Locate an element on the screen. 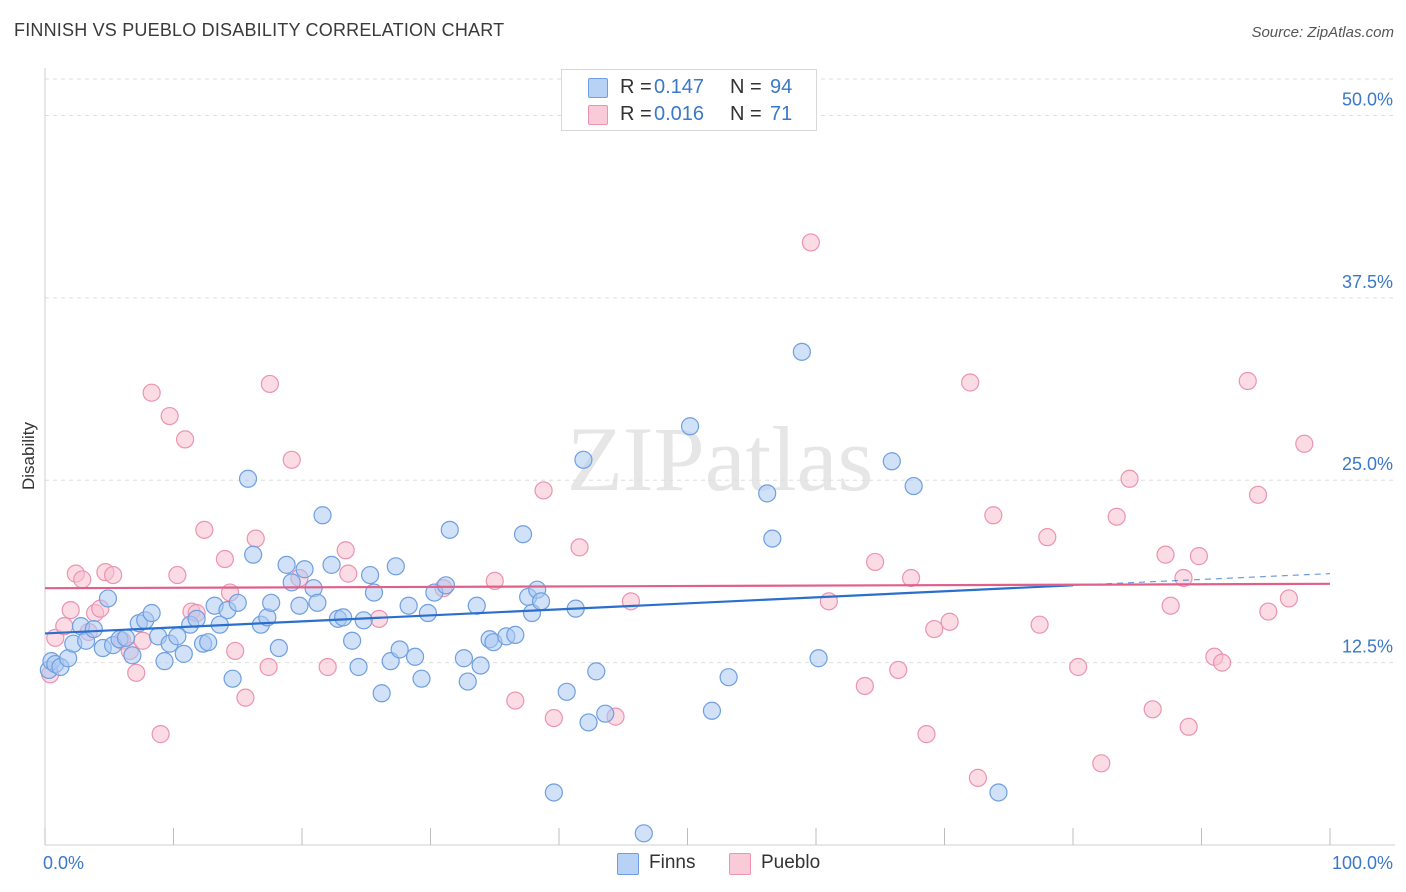 The height and width of the screenshot is (892, 1406). source-label: Source: ZipAtlas.com is located at coordinates (1322, 32).